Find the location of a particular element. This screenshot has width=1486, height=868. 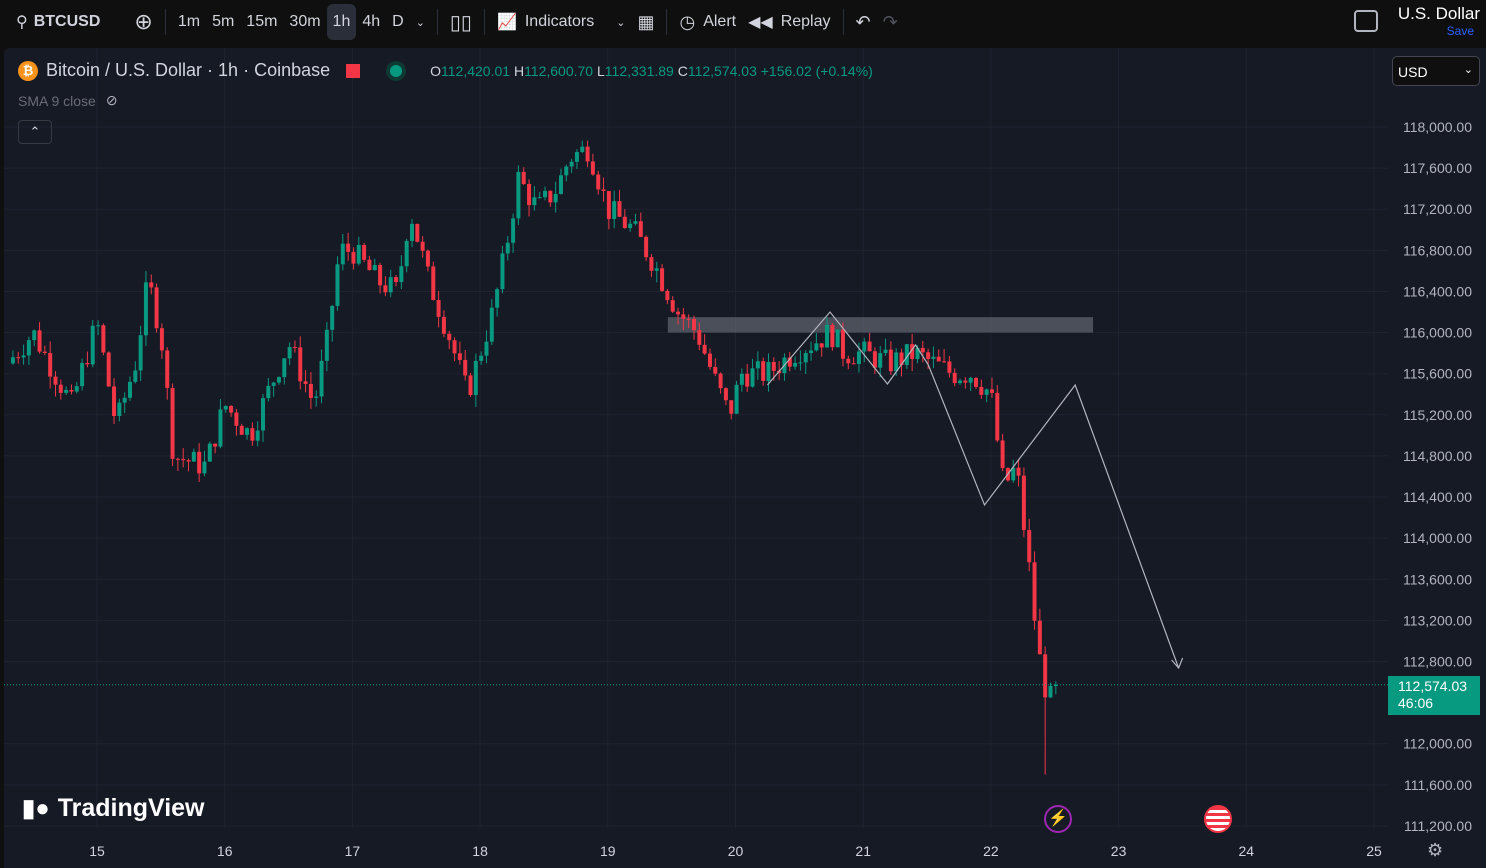

collapse-legend-button: ⌃ is located at coordinates (35, 132).